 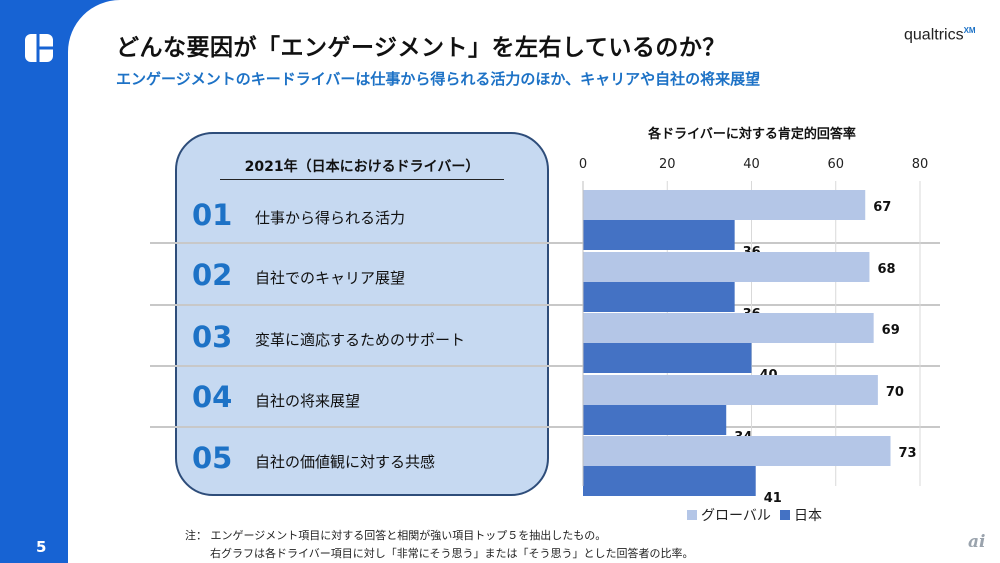 I want to click on watermark-logo: ai, so click(x=977, y=542).